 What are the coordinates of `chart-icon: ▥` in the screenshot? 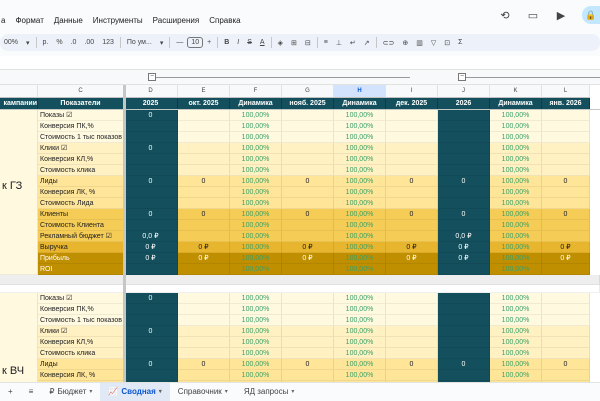 It's located at (419, 43).